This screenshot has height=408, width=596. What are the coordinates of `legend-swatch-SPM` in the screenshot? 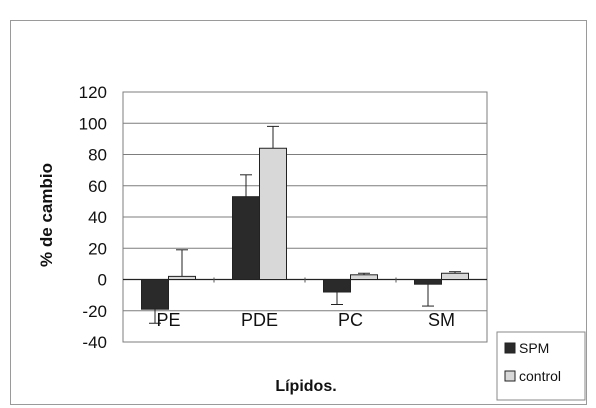 It's located at (510, 348).